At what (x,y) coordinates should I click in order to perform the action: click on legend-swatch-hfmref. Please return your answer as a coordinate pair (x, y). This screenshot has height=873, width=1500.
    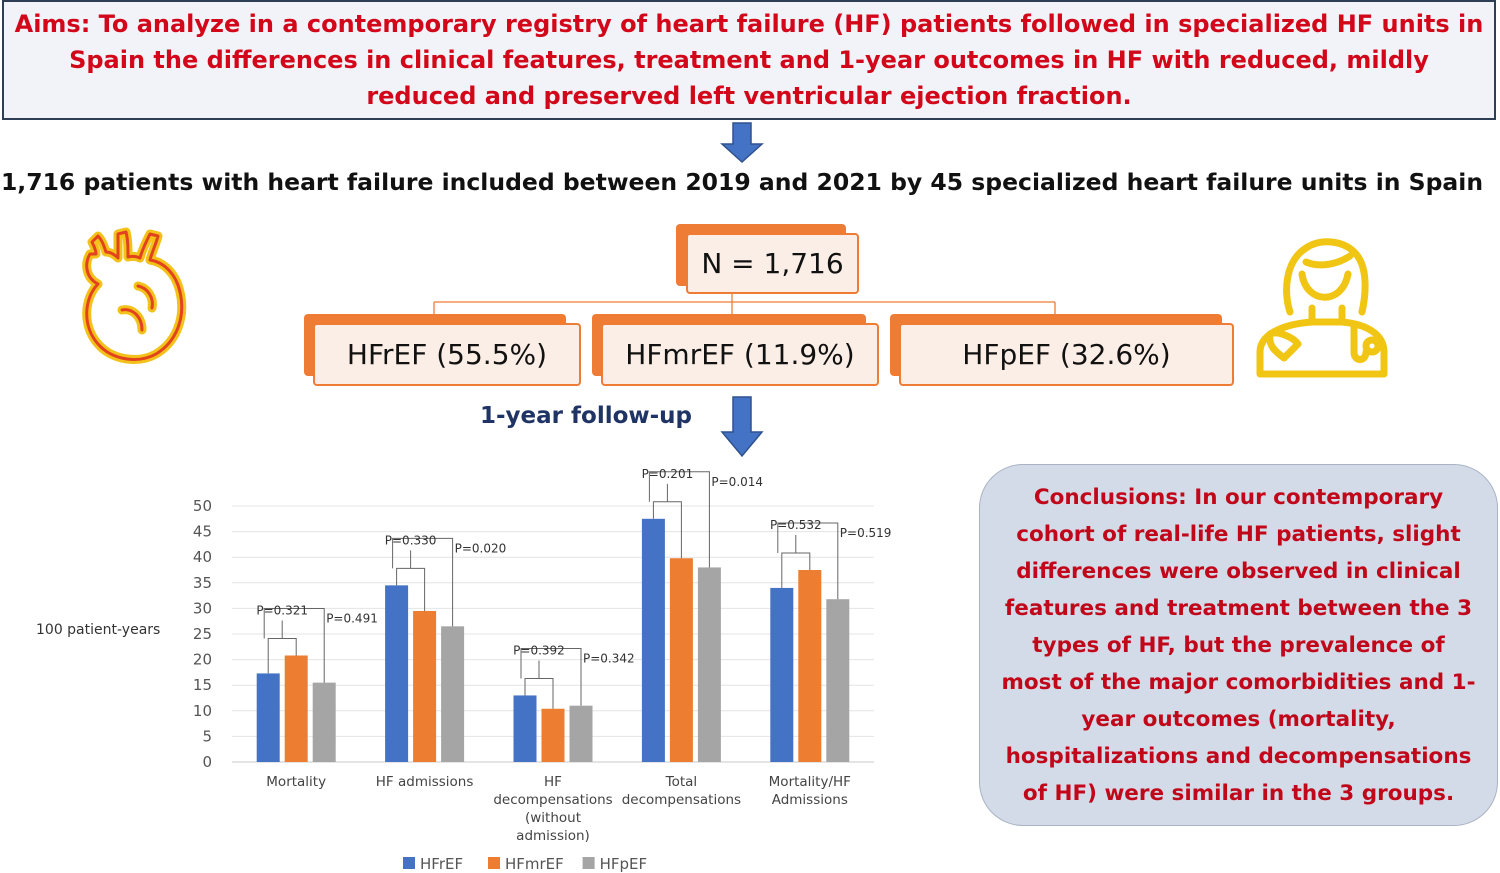
    Looking at the image, I should click on (494, 863).